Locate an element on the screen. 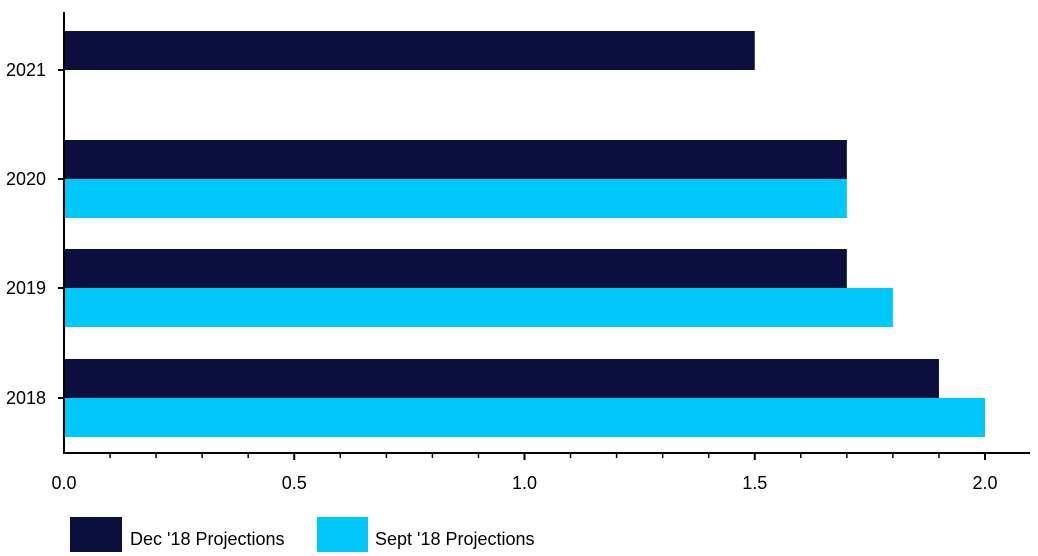  legend-swatch-sept is located at coordinates (342, 534).